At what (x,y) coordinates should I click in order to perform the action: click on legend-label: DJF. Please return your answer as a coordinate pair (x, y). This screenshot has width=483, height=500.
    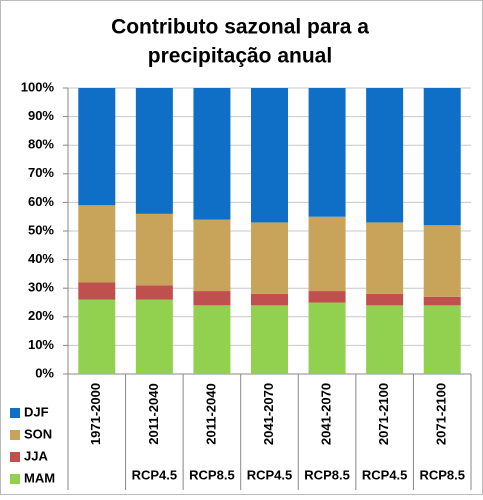
    Looking at the image, I should click on (36, 411).